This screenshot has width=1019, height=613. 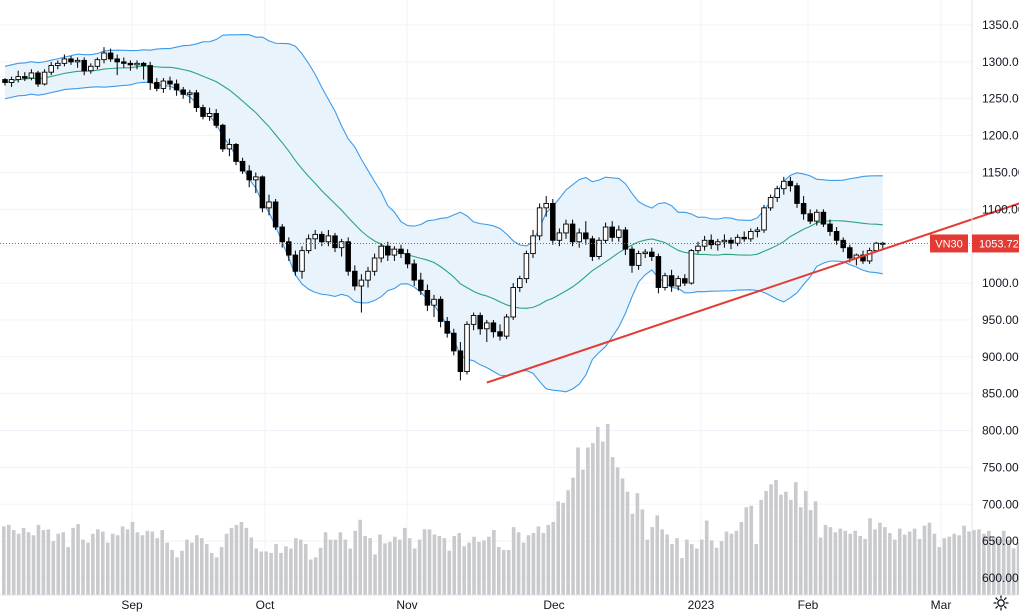 I want to click on x-tick-label: Mar, so click(x=941, y=605).